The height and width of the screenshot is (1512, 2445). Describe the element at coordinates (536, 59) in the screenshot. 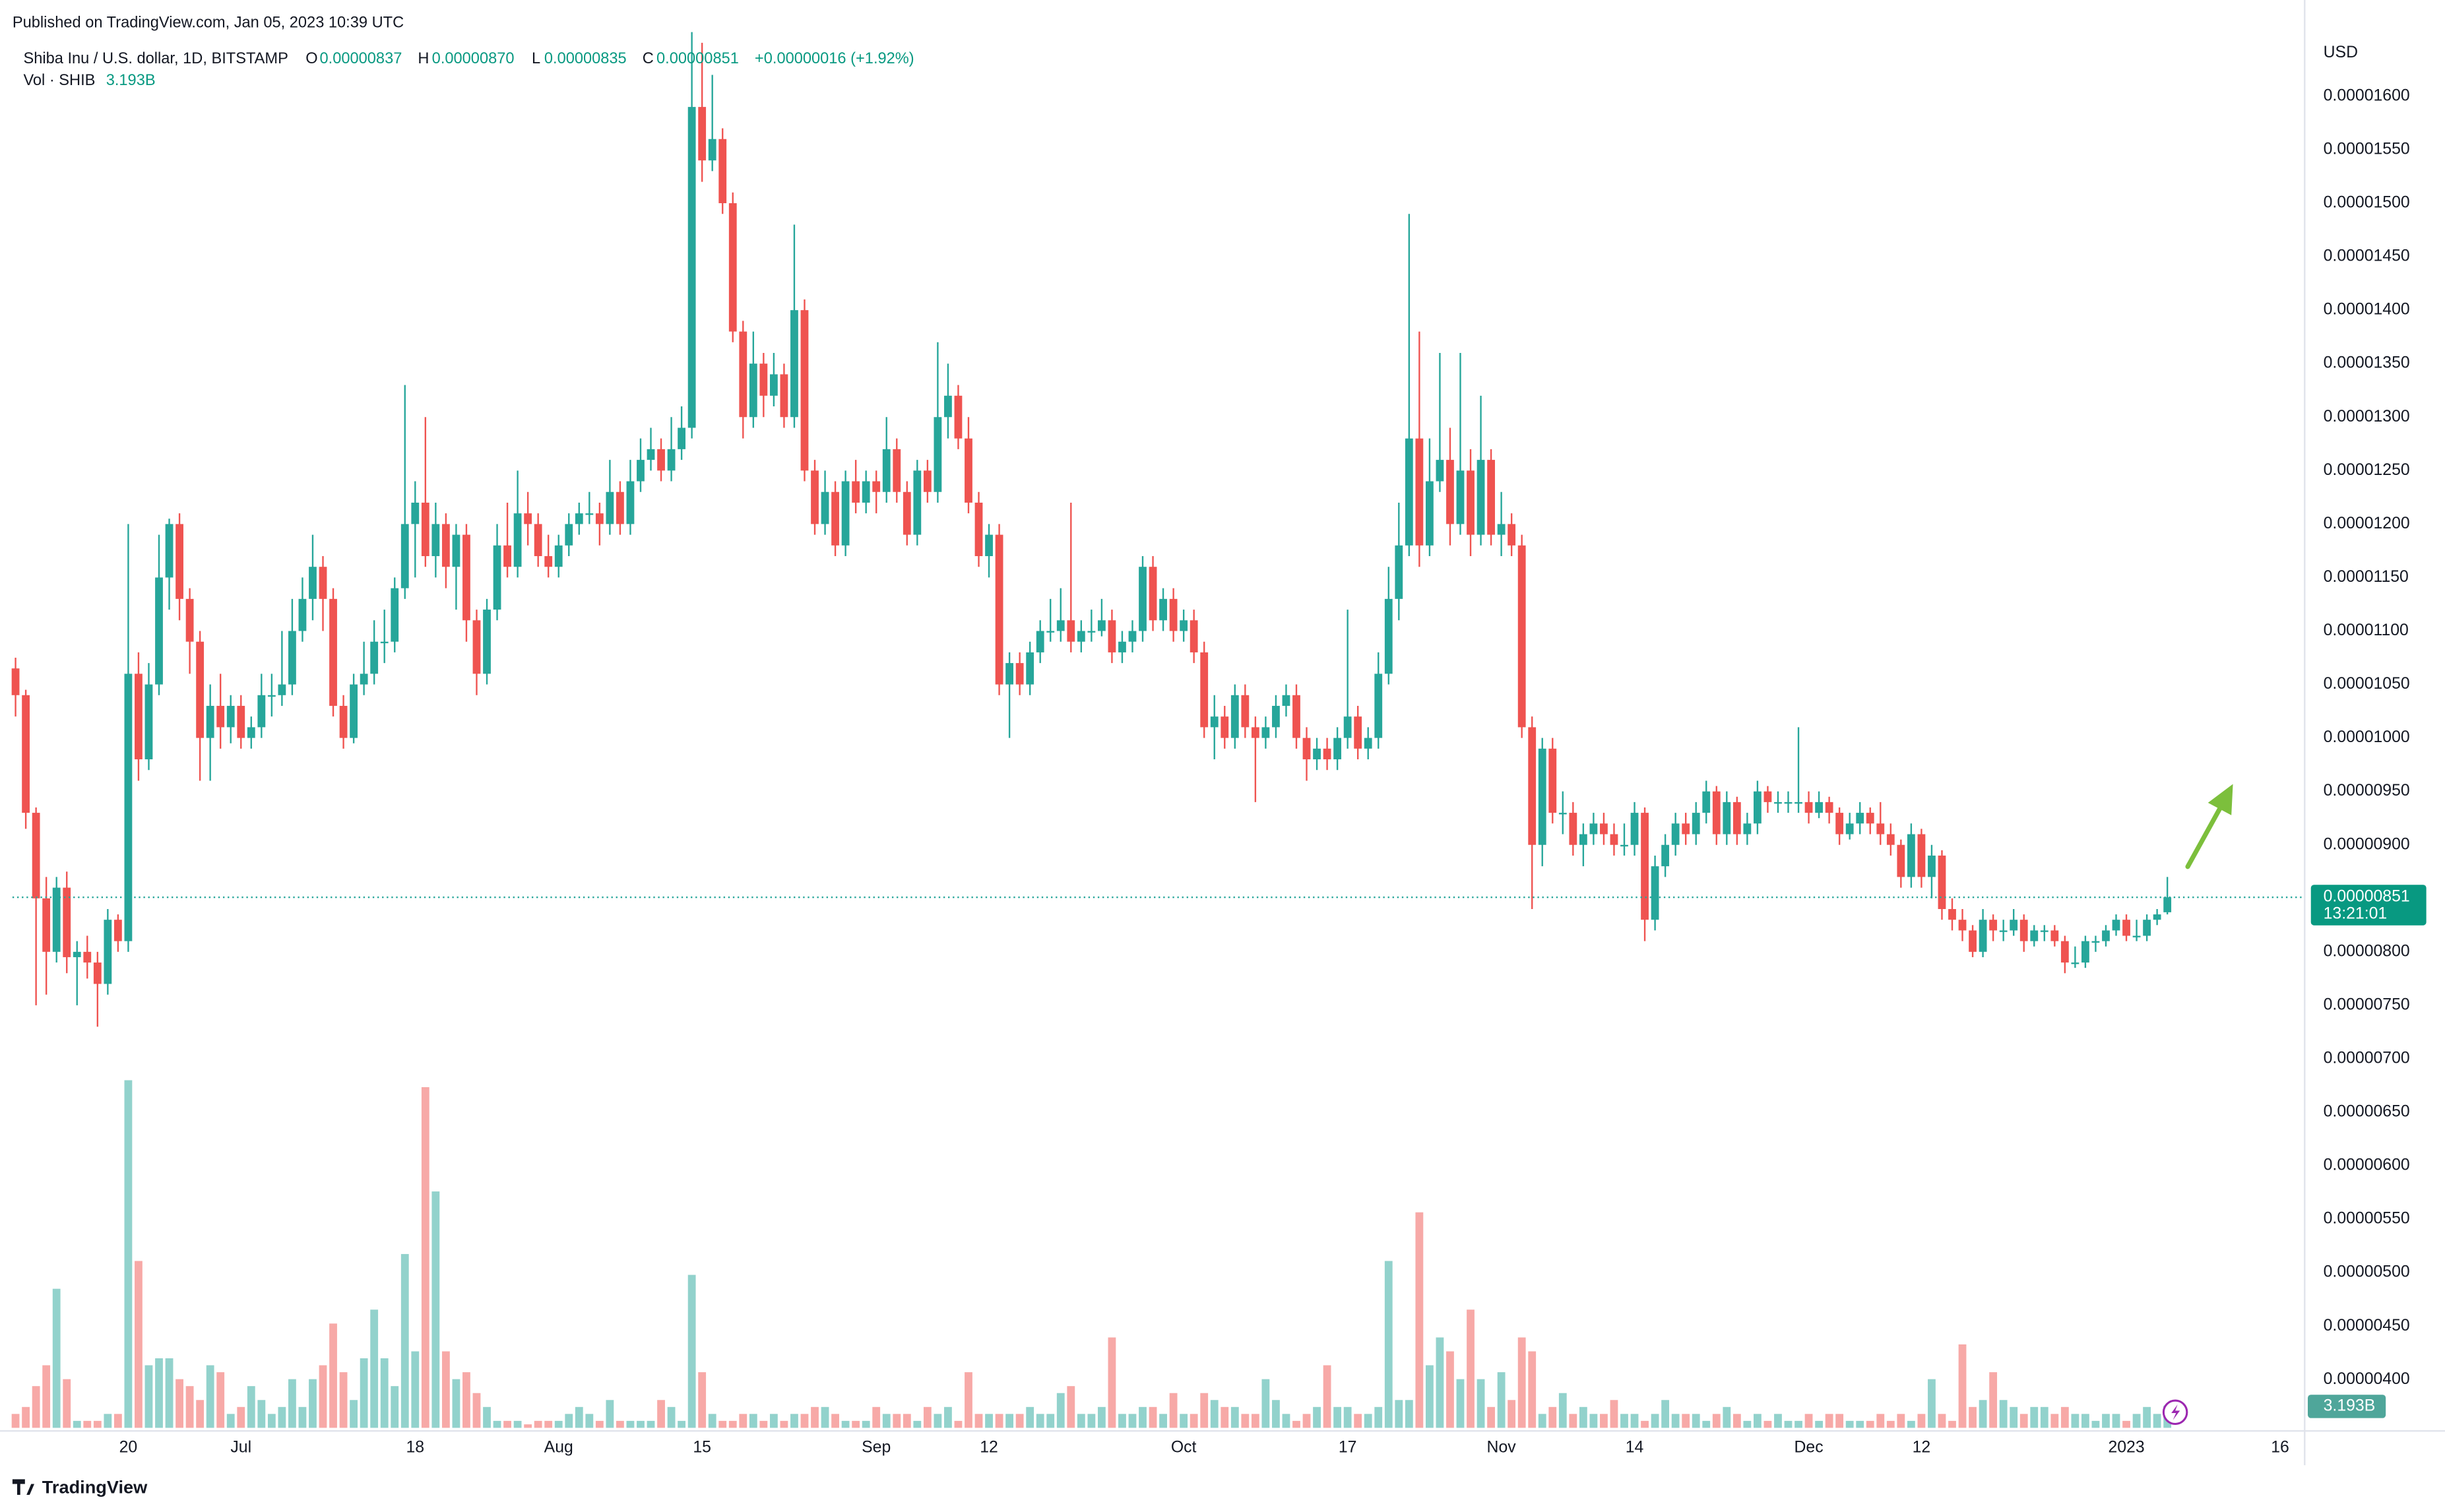

I see `ohlc-key: L` at that location.